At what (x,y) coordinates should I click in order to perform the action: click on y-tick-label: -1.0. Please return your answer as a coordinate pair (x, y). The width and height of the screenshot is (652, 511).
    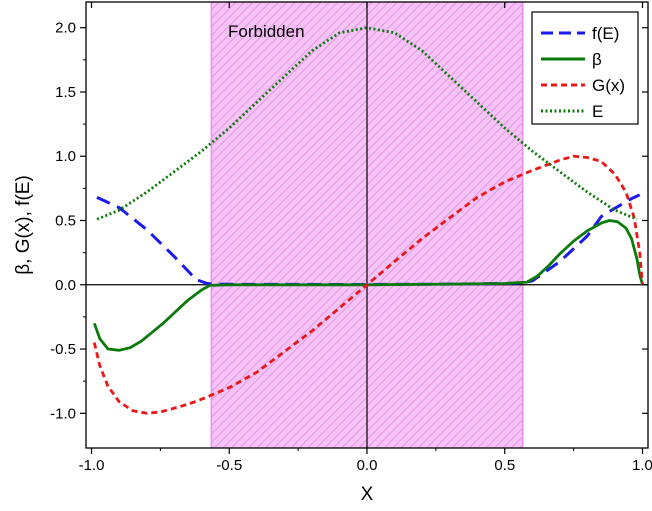
    Looking at the image, I should click on (63, 413).